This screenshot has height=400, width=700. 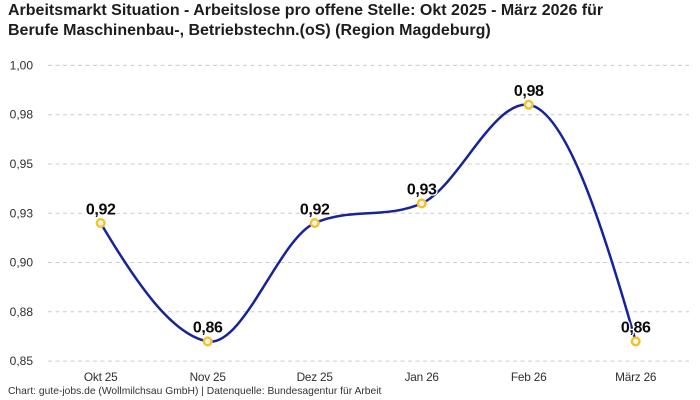 What do you see at coordinates (208, 377) in the screenshot?
I see `svg-text: Nov 25` at bounding box center [208, 377].